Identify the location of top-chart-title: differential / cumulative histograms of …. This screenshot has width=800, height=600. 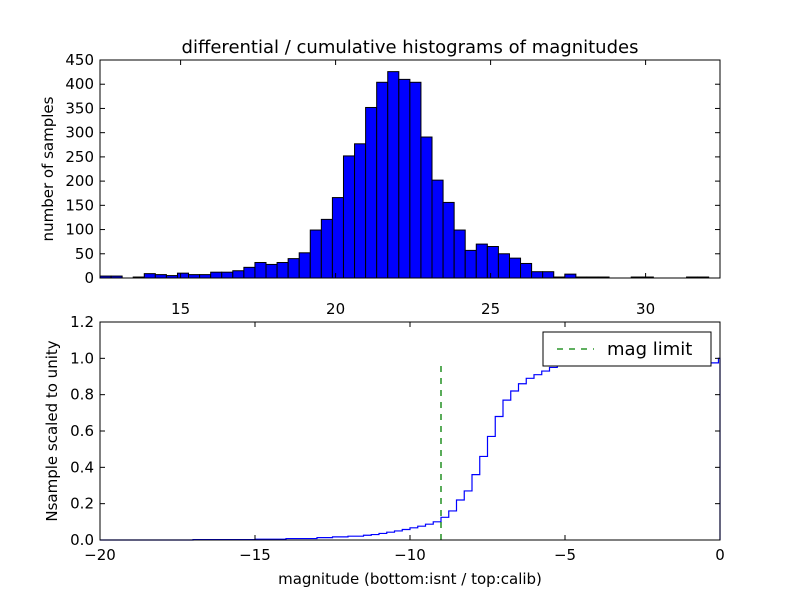
(410, 47).